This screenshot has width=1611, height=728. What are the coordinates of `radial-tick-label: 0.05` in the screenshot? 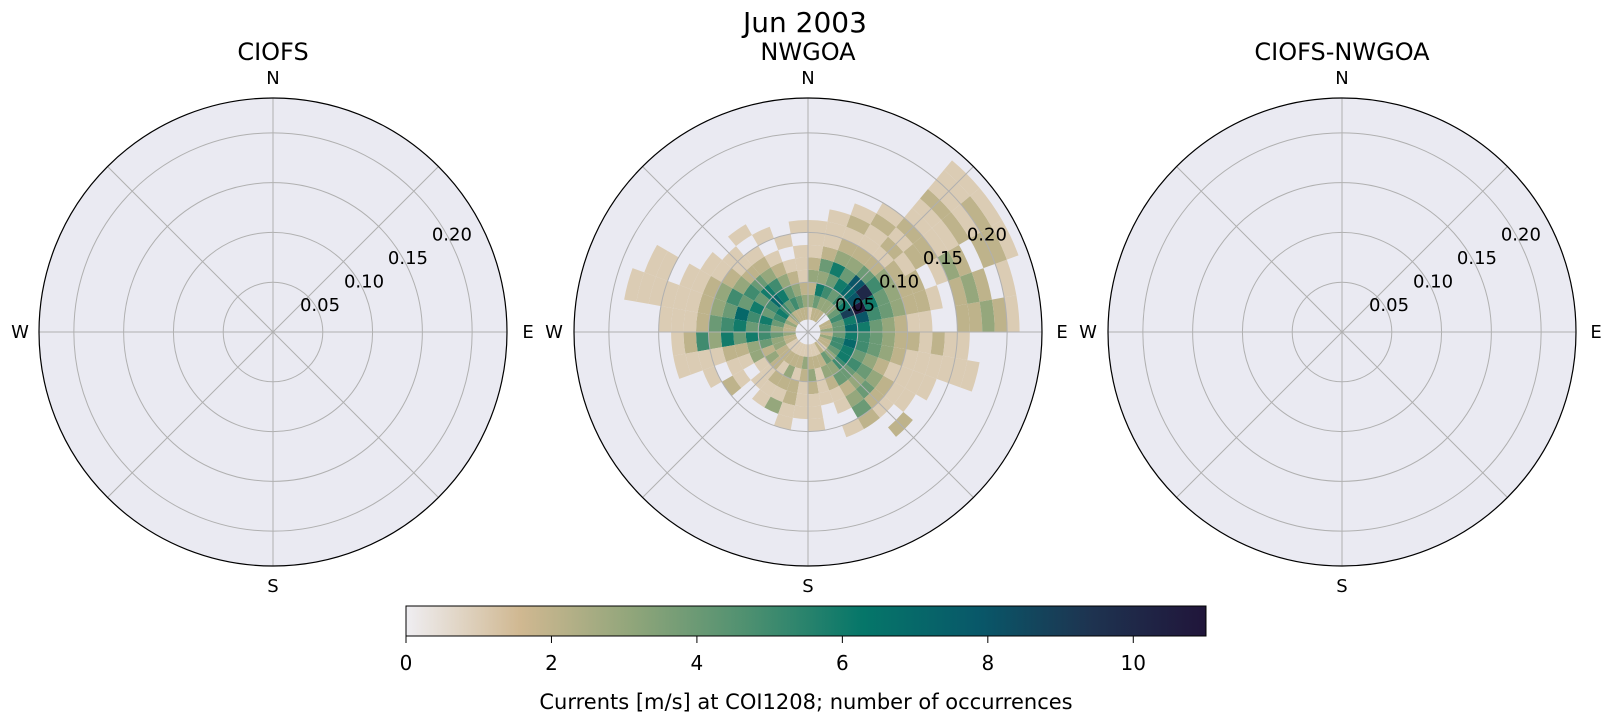 It's located at (855, 305).